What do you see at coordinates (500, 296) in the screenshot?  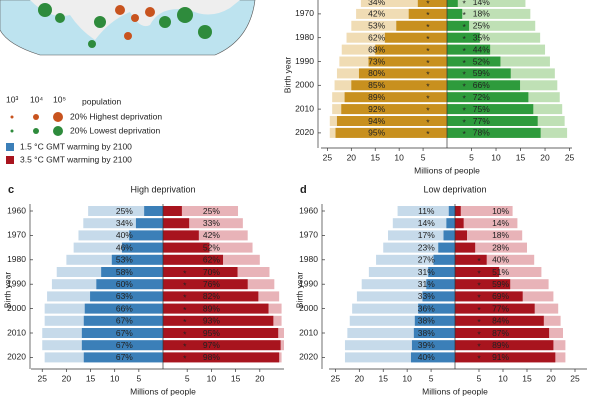 I see `share-label: 69%` at bounding box center [500, 296].